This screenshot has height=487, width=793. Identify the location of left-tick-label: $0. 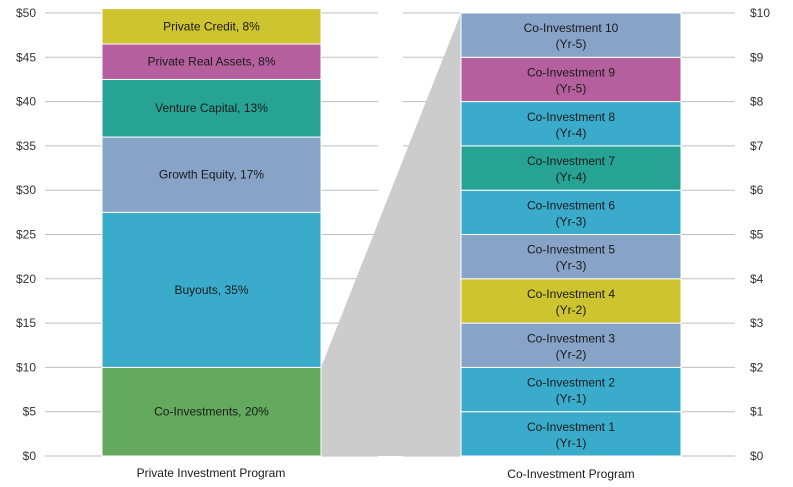
(30, 456).